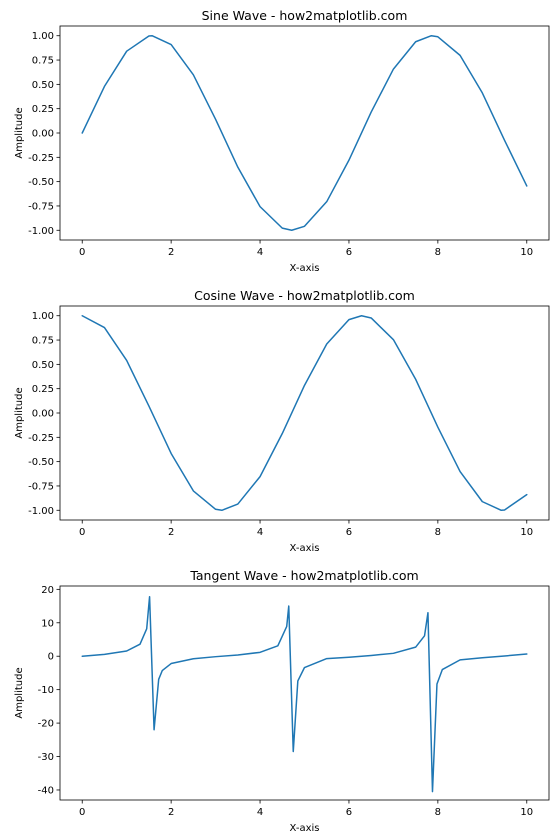 This screenshot has width=560, height=840. I want to click on sine-y-tick-label: 0.25, so click(43, 109).